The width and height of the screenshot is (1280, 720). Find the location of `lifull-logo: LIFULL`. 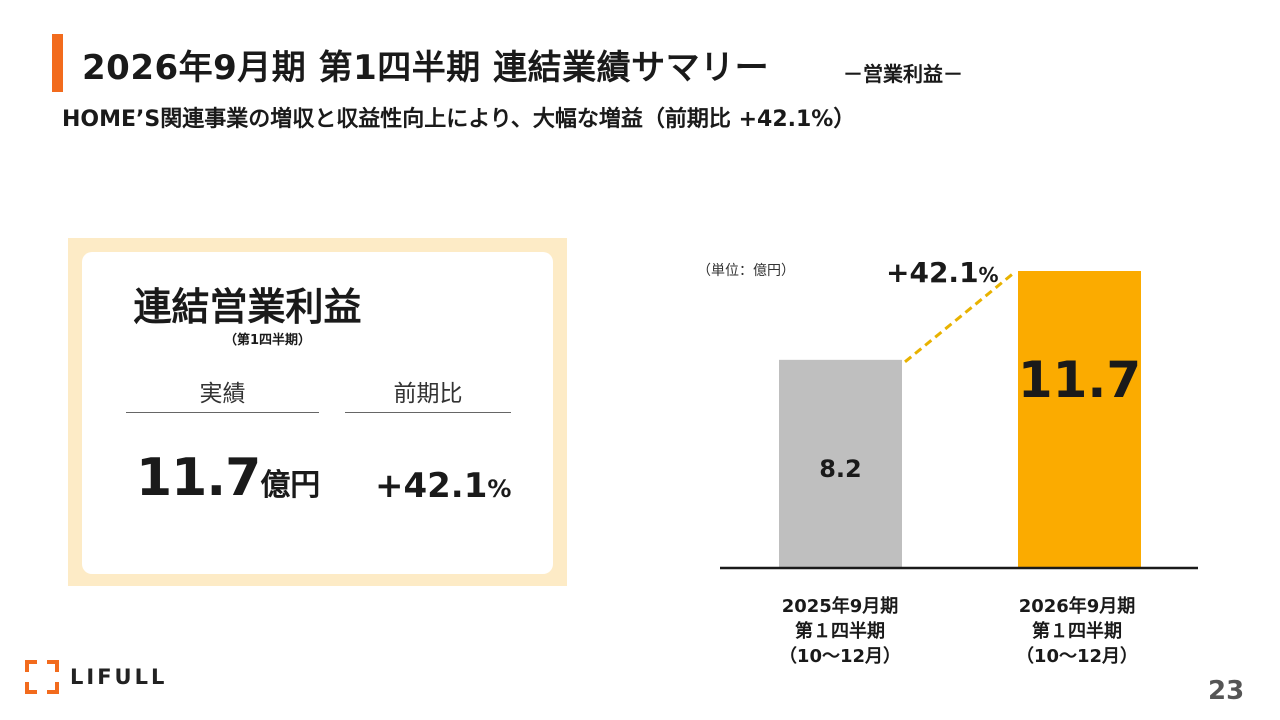

lifull-logo: LIFULL is located at coordinates (100, 677).